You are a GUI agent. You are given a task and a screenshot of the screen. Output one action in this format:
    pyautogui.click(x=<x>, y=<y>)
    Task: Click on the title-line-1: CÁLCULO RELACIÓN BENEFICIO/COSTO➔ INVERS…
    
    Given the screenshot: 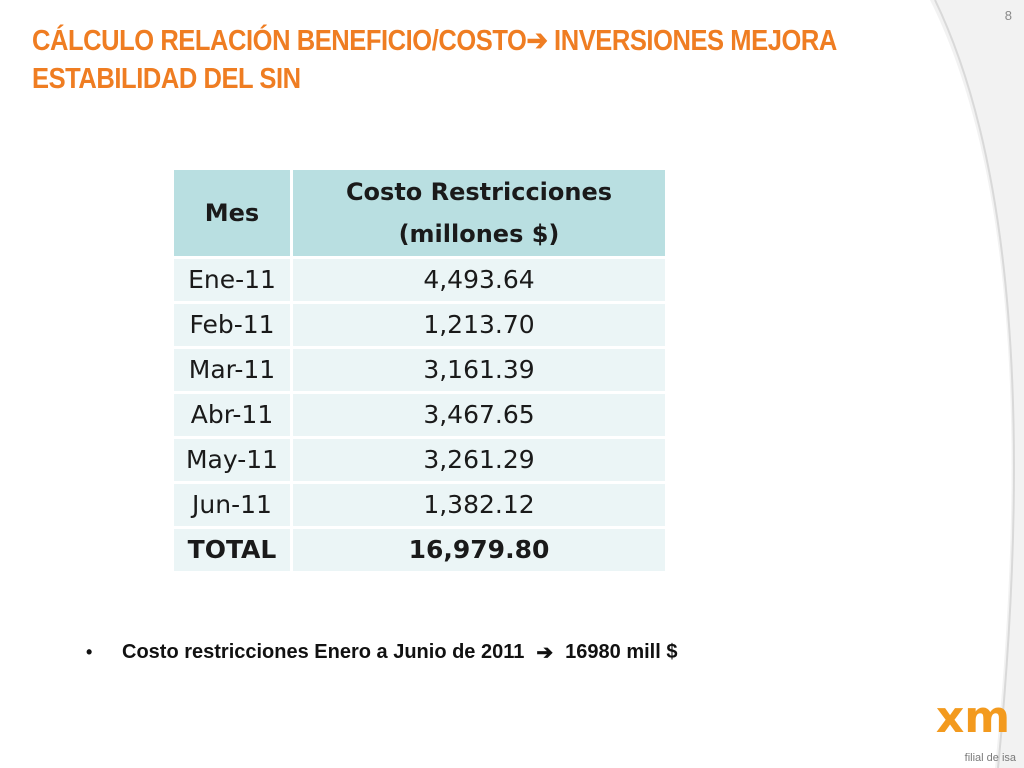 What is the action you would take?
    pyautogui.click(x=441, y=41)
    